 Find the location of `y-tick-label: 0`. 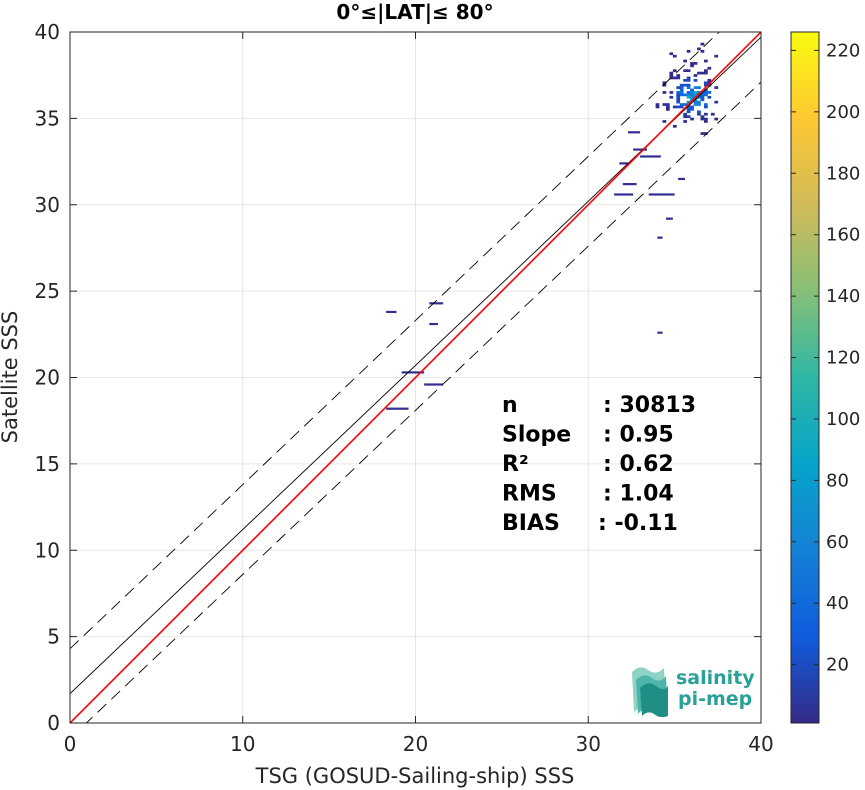

y-tick-label: 0 is located at coordinates (53, 723).